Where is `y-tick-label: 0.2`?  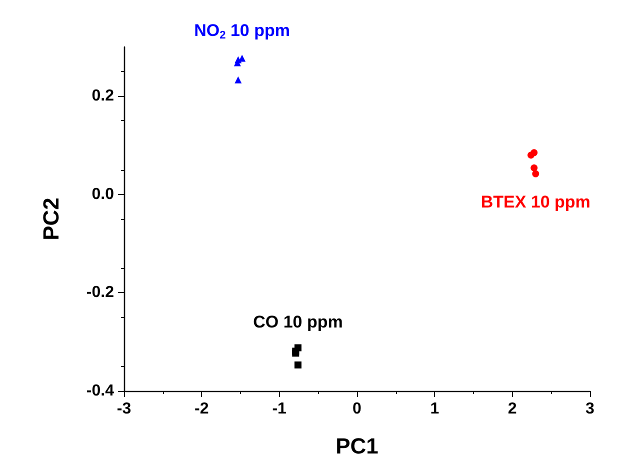
y-tick-label: 0.2 is located at coordinates (103, 96).